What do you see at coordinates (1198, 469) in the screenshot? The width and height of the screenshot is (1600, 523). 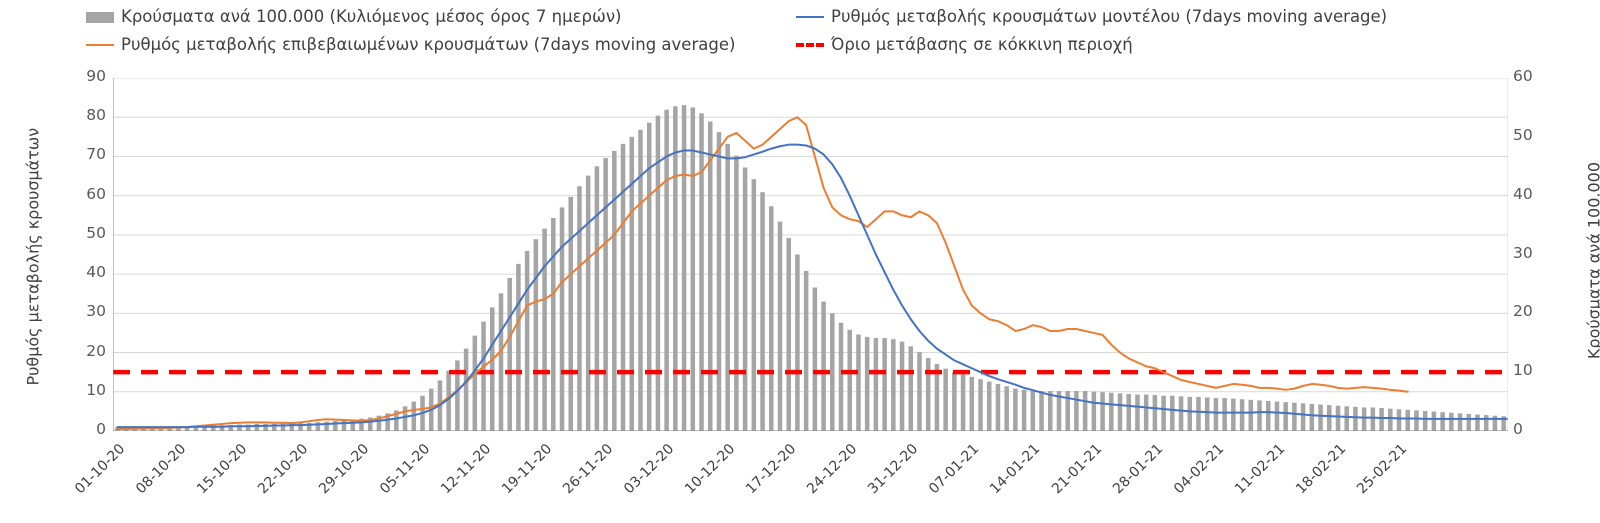 I see `x-tick-label: 04-02-21` at bounding box center [1198, 469].